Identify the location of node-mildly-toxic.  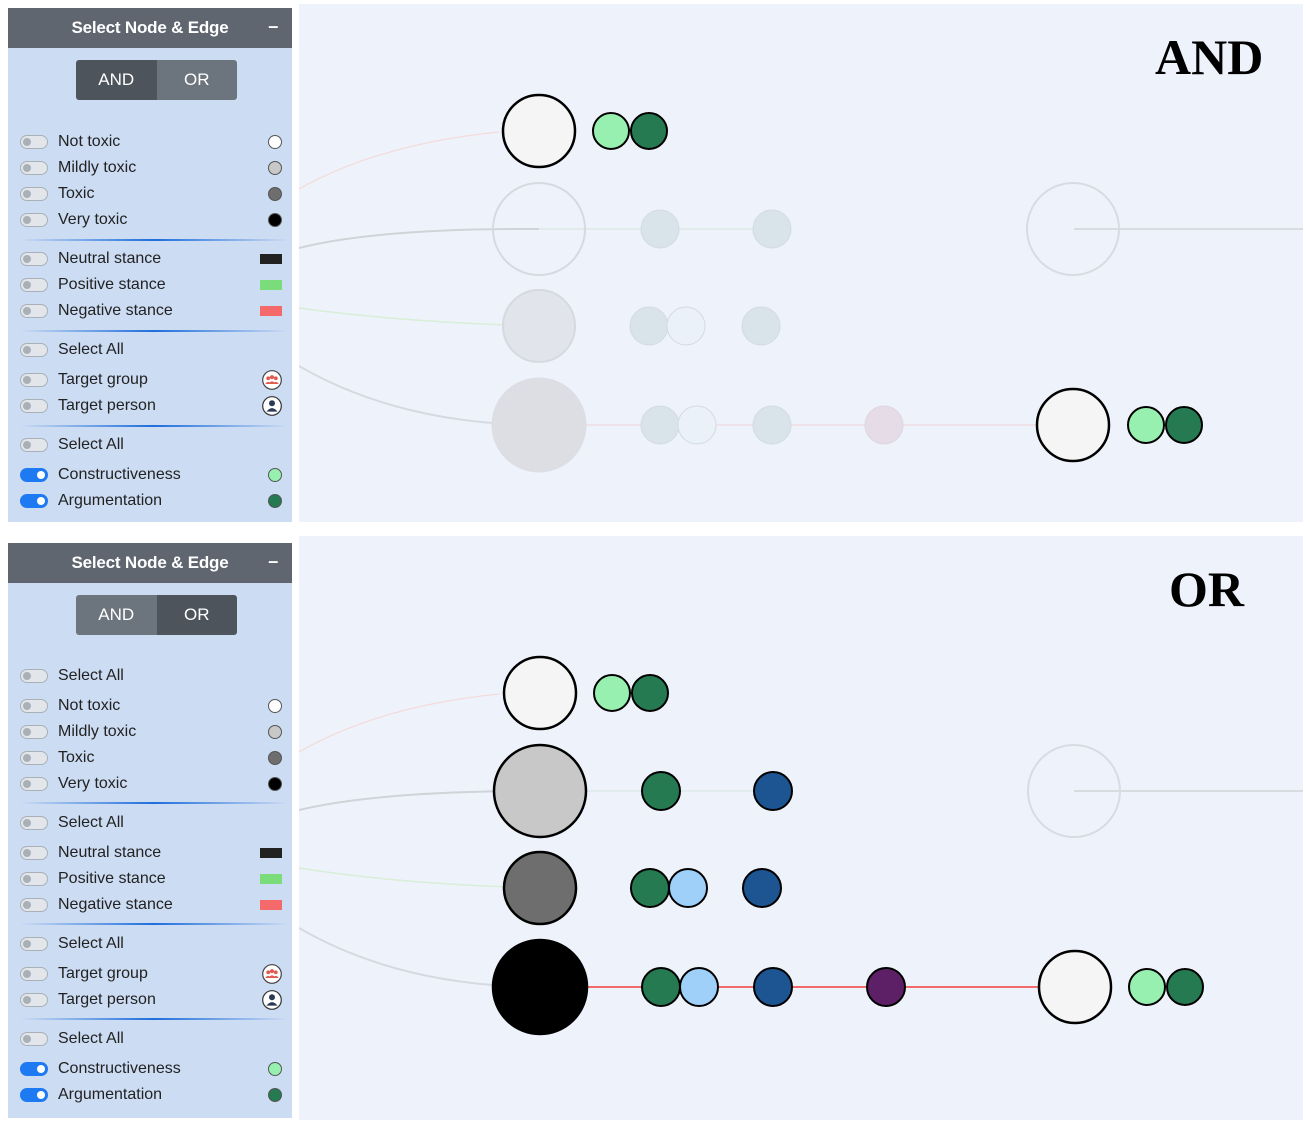
(540, 791).